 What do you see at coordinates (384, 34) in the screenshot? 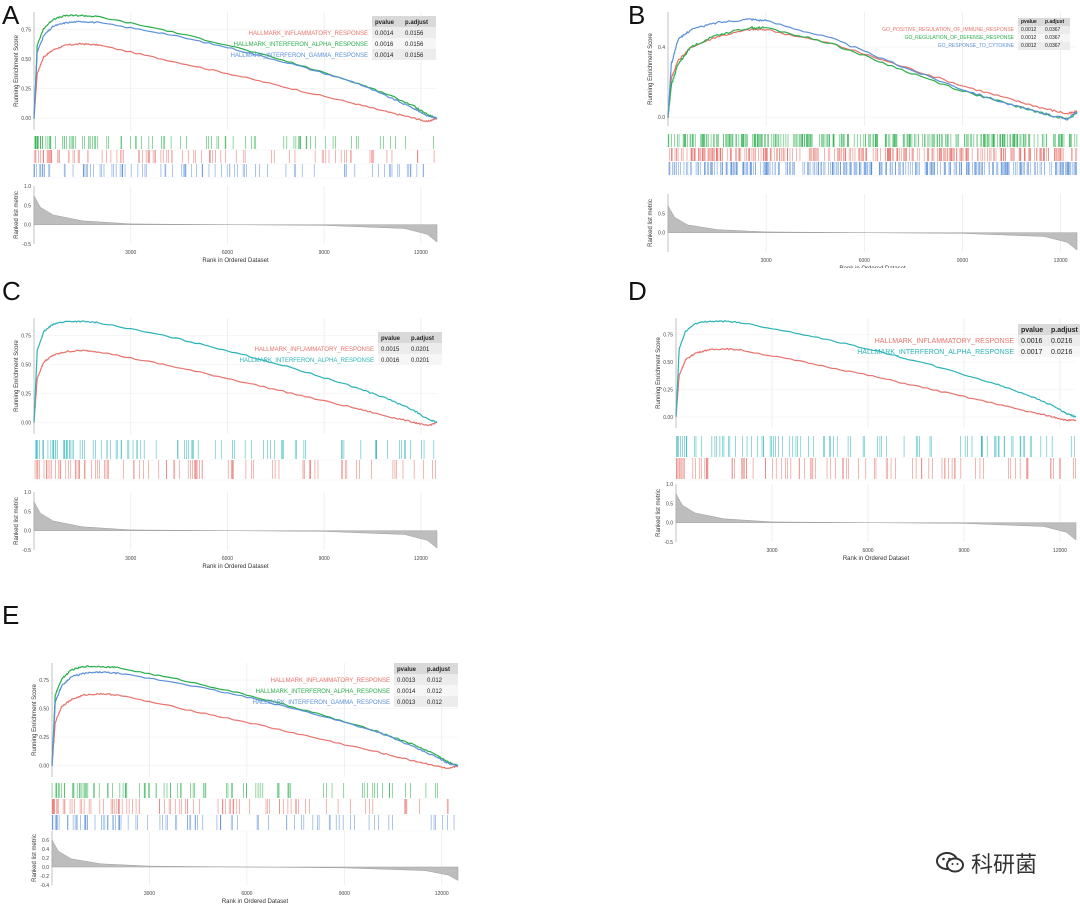
I see `table-pvalue: 0.0014` at bounding box center [384, 34].